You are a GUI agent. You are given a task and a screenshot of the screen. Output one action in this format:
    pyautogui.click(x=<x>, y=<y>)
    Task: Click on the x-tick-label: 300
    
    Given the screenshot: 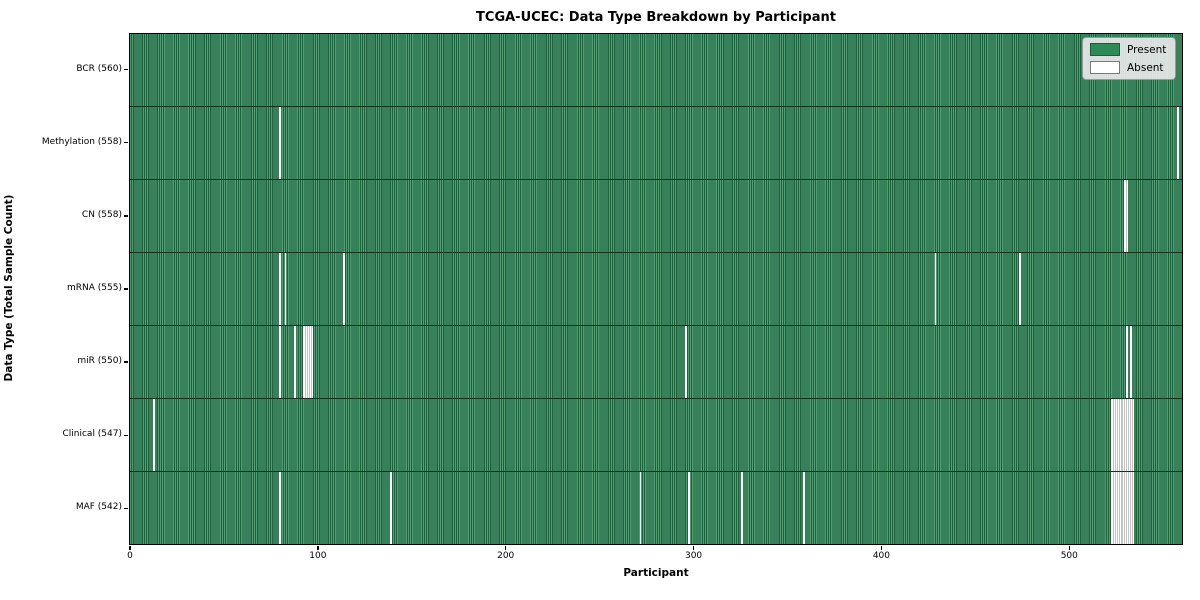 What is the action you would take?
    pyautogui.click(x=693, y=556)
    